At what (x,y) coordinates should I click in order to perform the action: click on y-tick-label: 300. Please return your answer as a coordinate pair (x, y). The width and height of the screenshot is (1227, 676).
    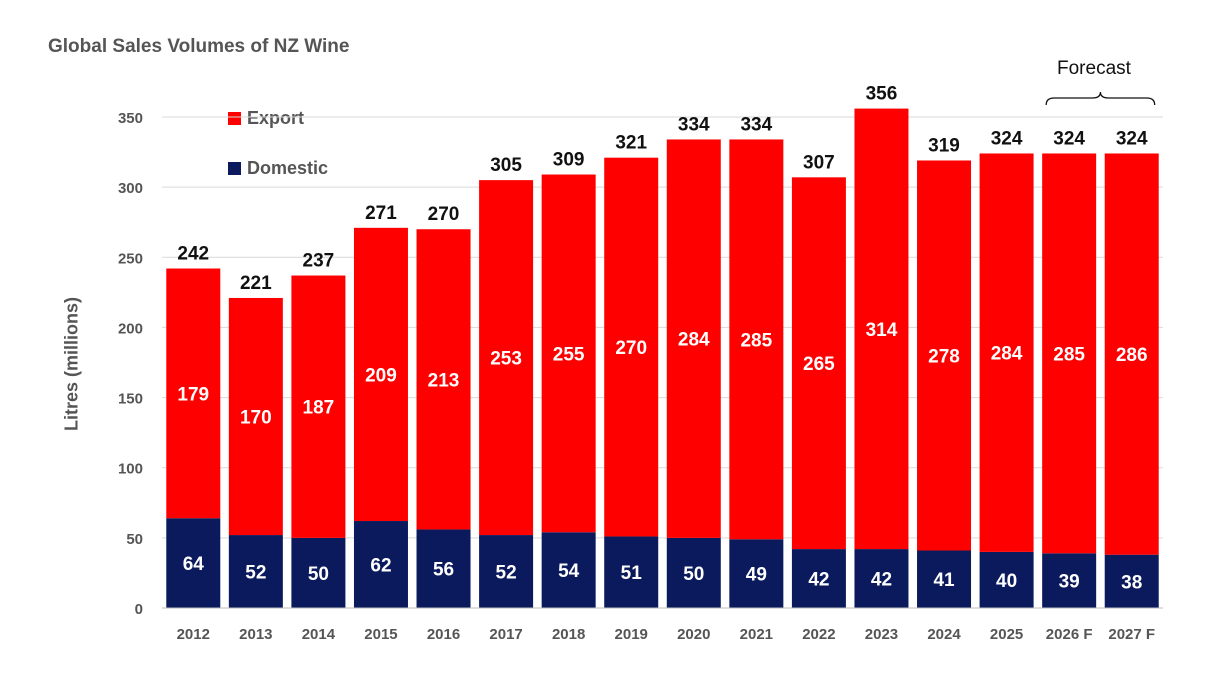
    Looking at the image, I should click on (130, 188).